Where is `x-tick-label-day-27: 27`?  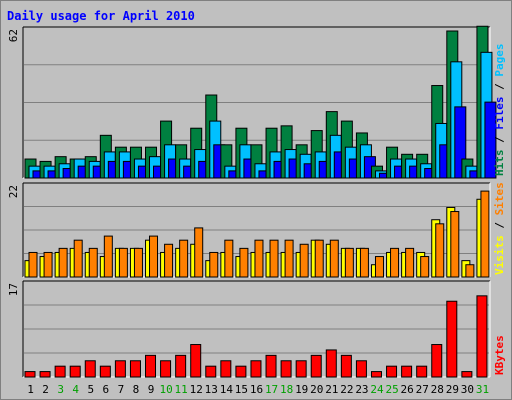 x-tick-label-day-27: 27 is located at coordinates (422, 389).